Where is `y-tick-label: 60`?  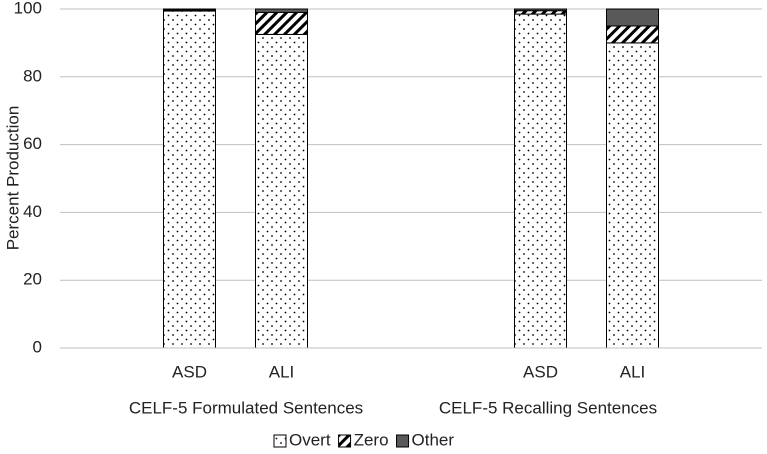 y-tick-label: 60 is located at coordinates (32, 143).